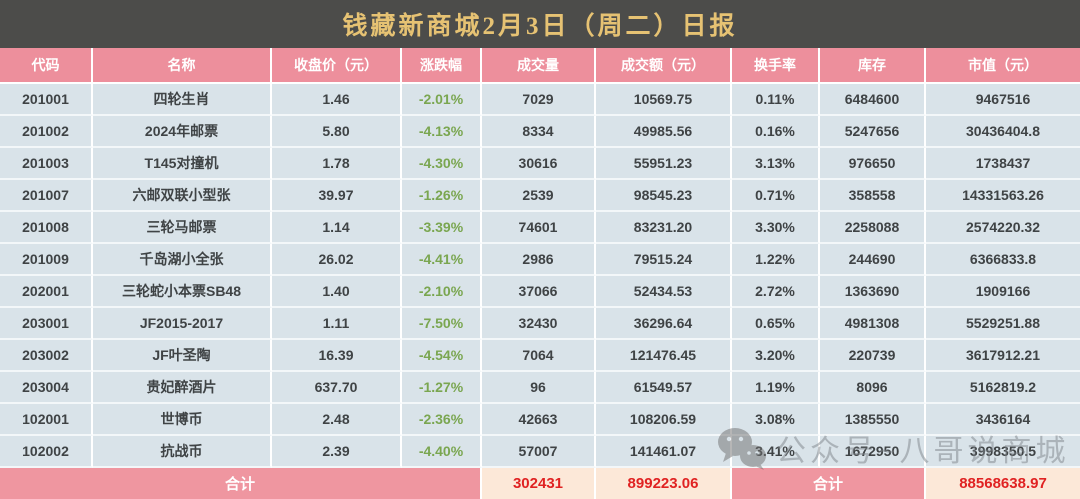 The width and height of the screenshot is (1080, 499). I want to click on market-value-cell: 14331563.26, so click(1003, 196).